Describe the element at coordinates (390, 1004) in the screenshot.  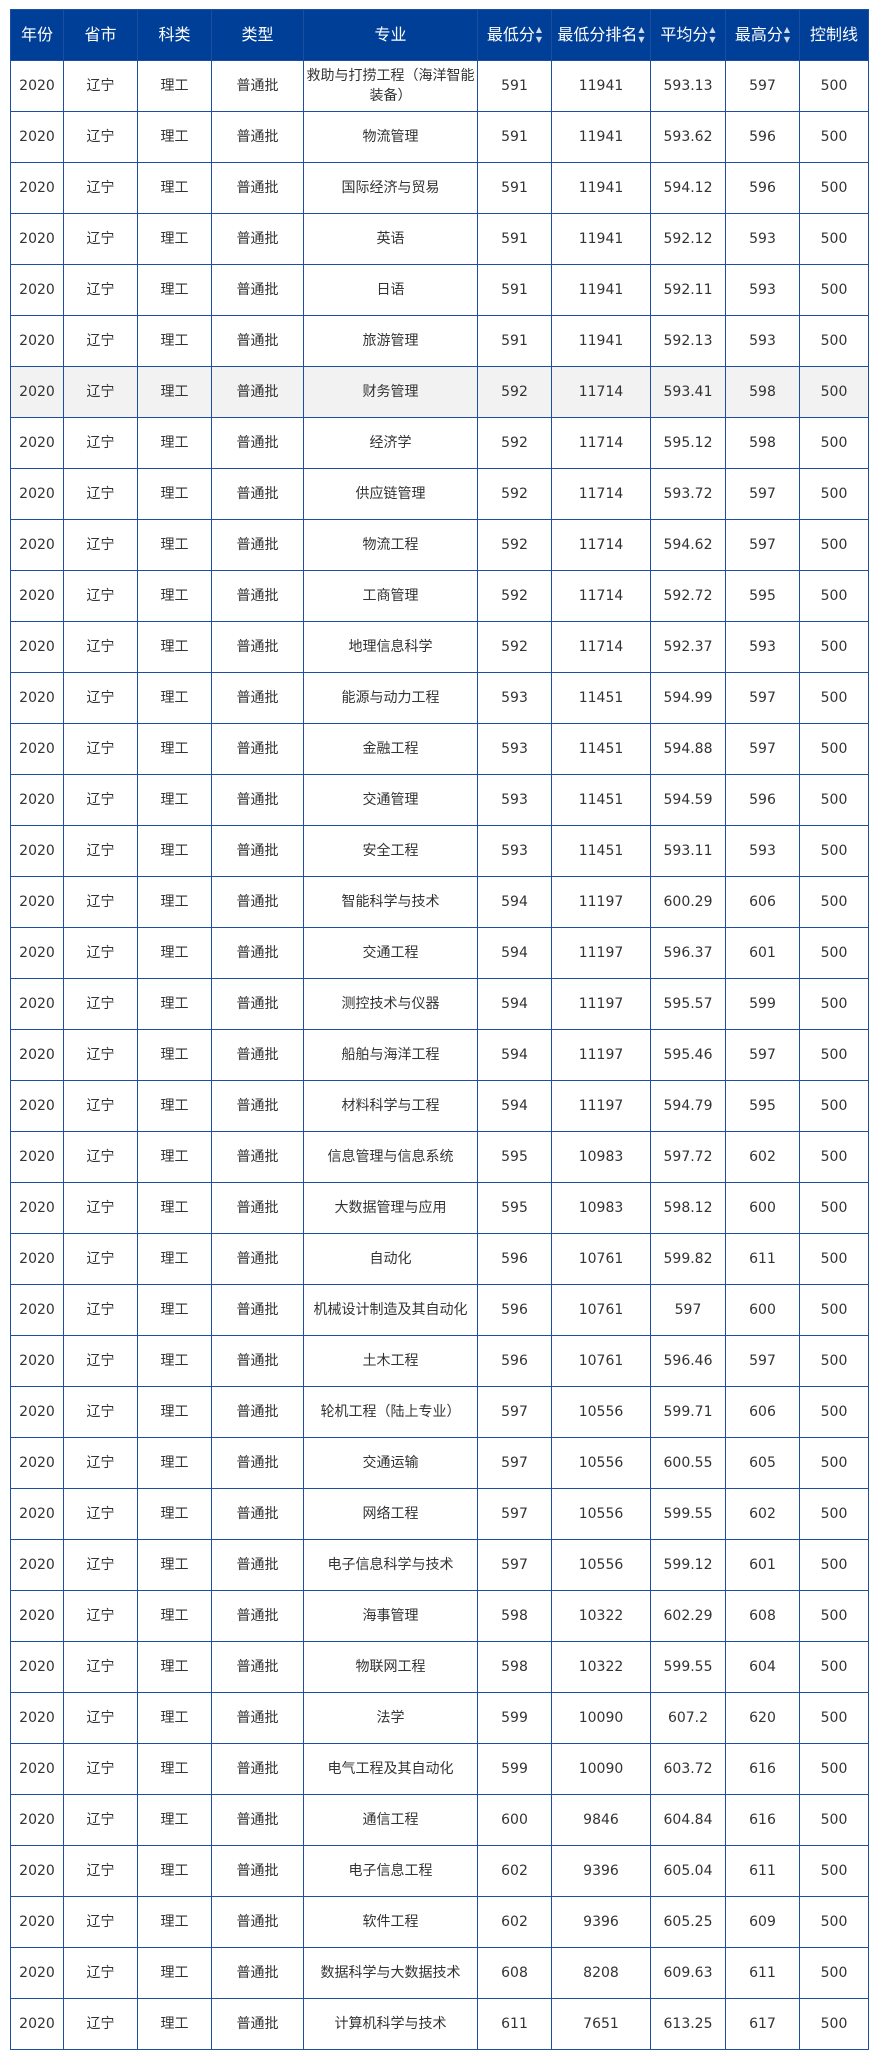
I see `cell-major: 测控技术与仪器` at that location.